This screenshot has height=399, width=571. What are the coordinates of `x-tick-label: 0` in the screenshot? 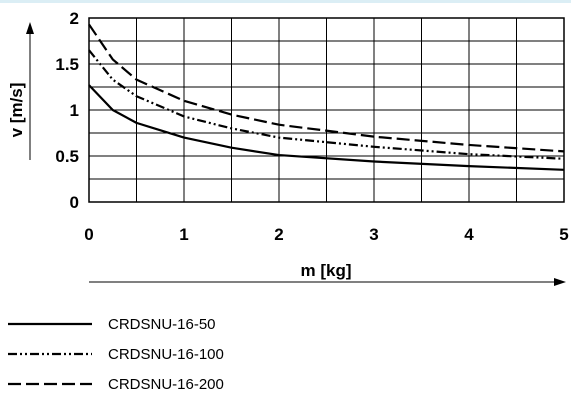 It's located at (88, 234).